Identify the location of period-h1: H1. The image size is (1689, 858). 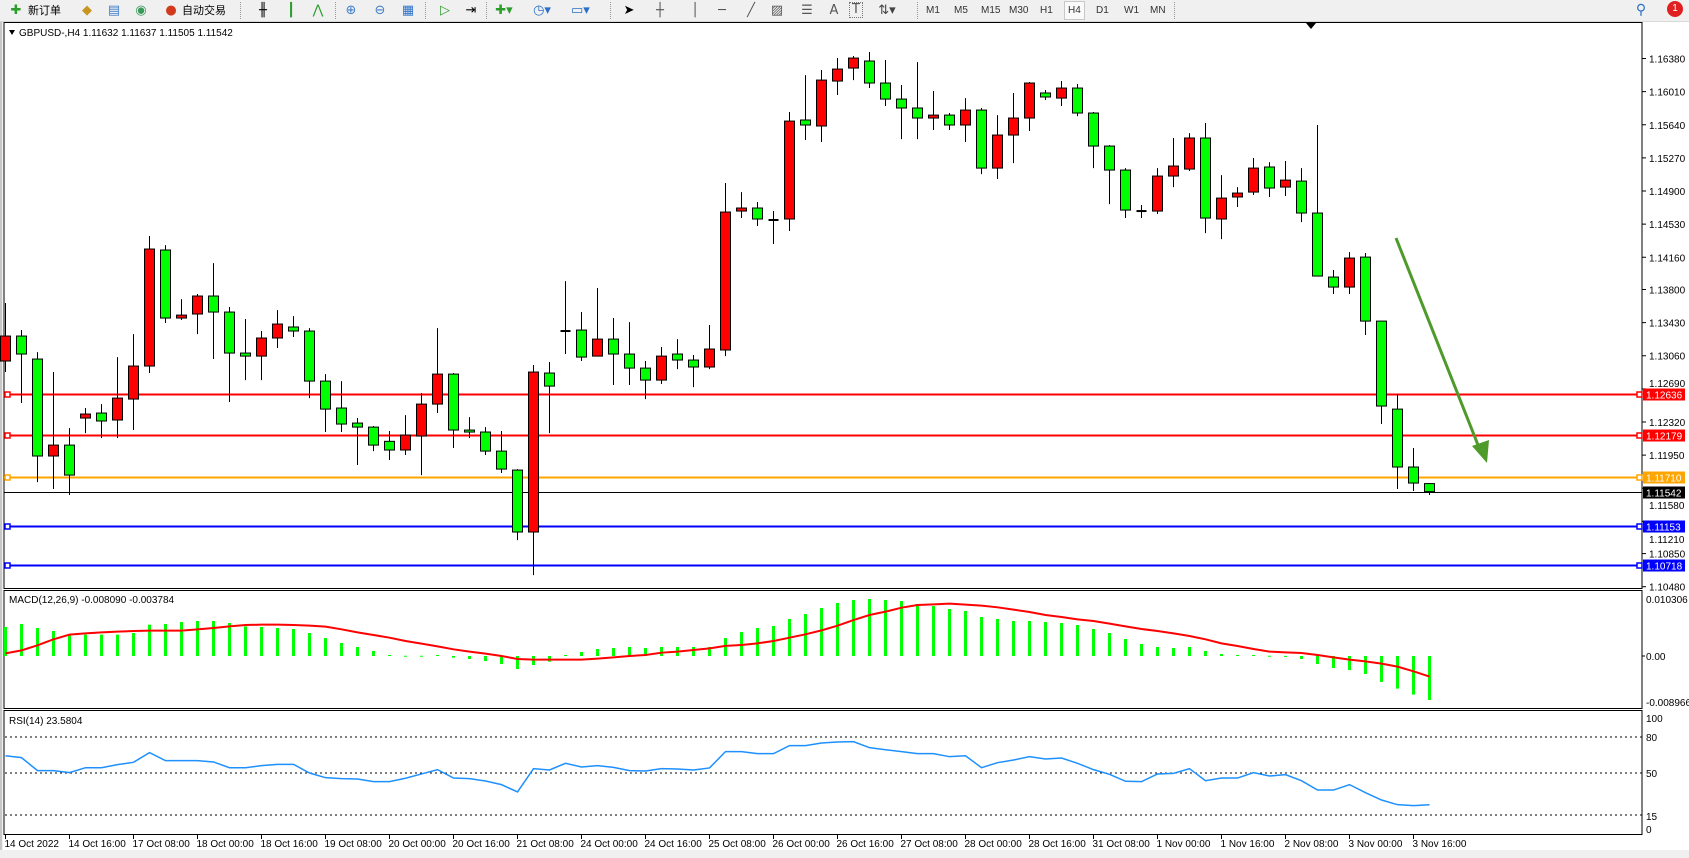
(1046, 10).